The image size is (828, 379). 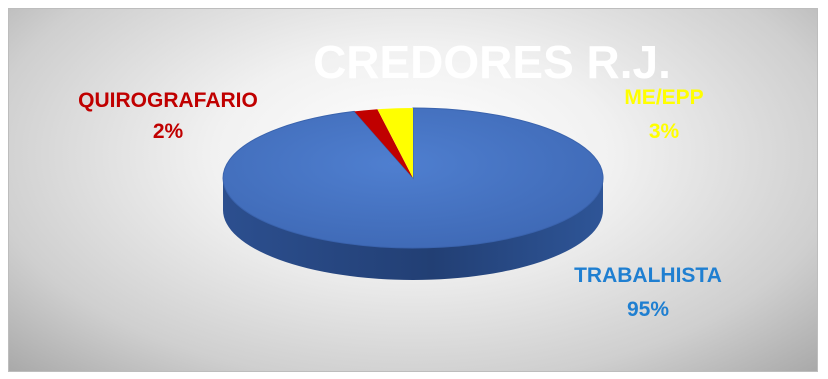 What do you see at coordinates (663, 97) in the screenshot?
I see `label-me-epp-name: ME/EPP` at bounding box center [663, 97].